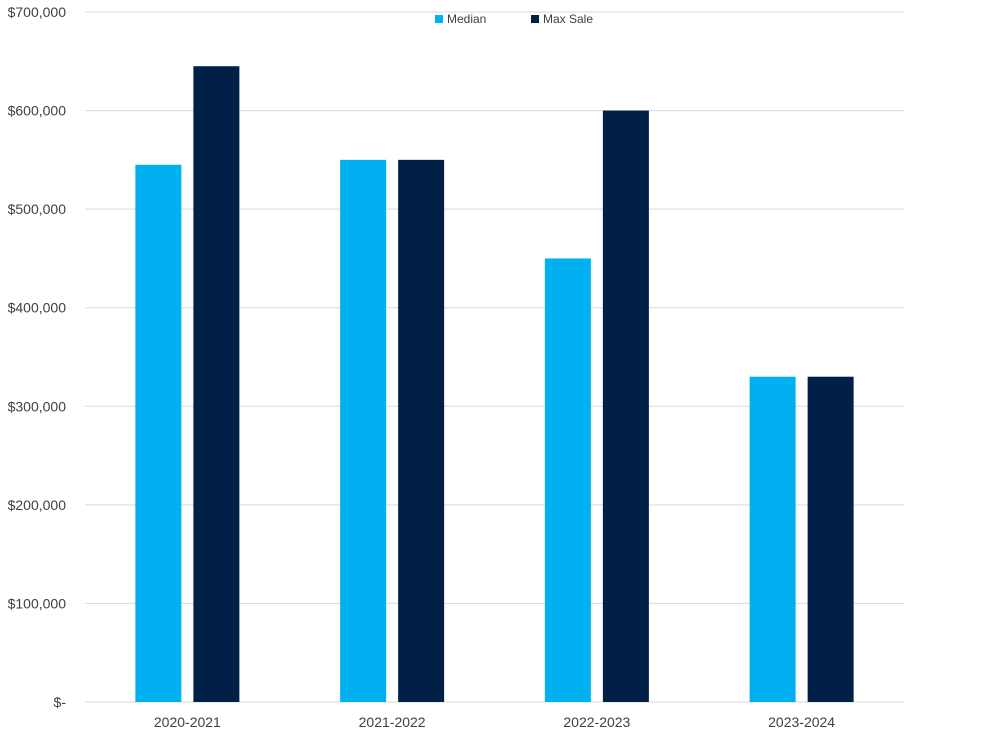  Describe the element at coordinates (37, 406) in the screenshot. I see `y-tick-label: $300,000` at that location.